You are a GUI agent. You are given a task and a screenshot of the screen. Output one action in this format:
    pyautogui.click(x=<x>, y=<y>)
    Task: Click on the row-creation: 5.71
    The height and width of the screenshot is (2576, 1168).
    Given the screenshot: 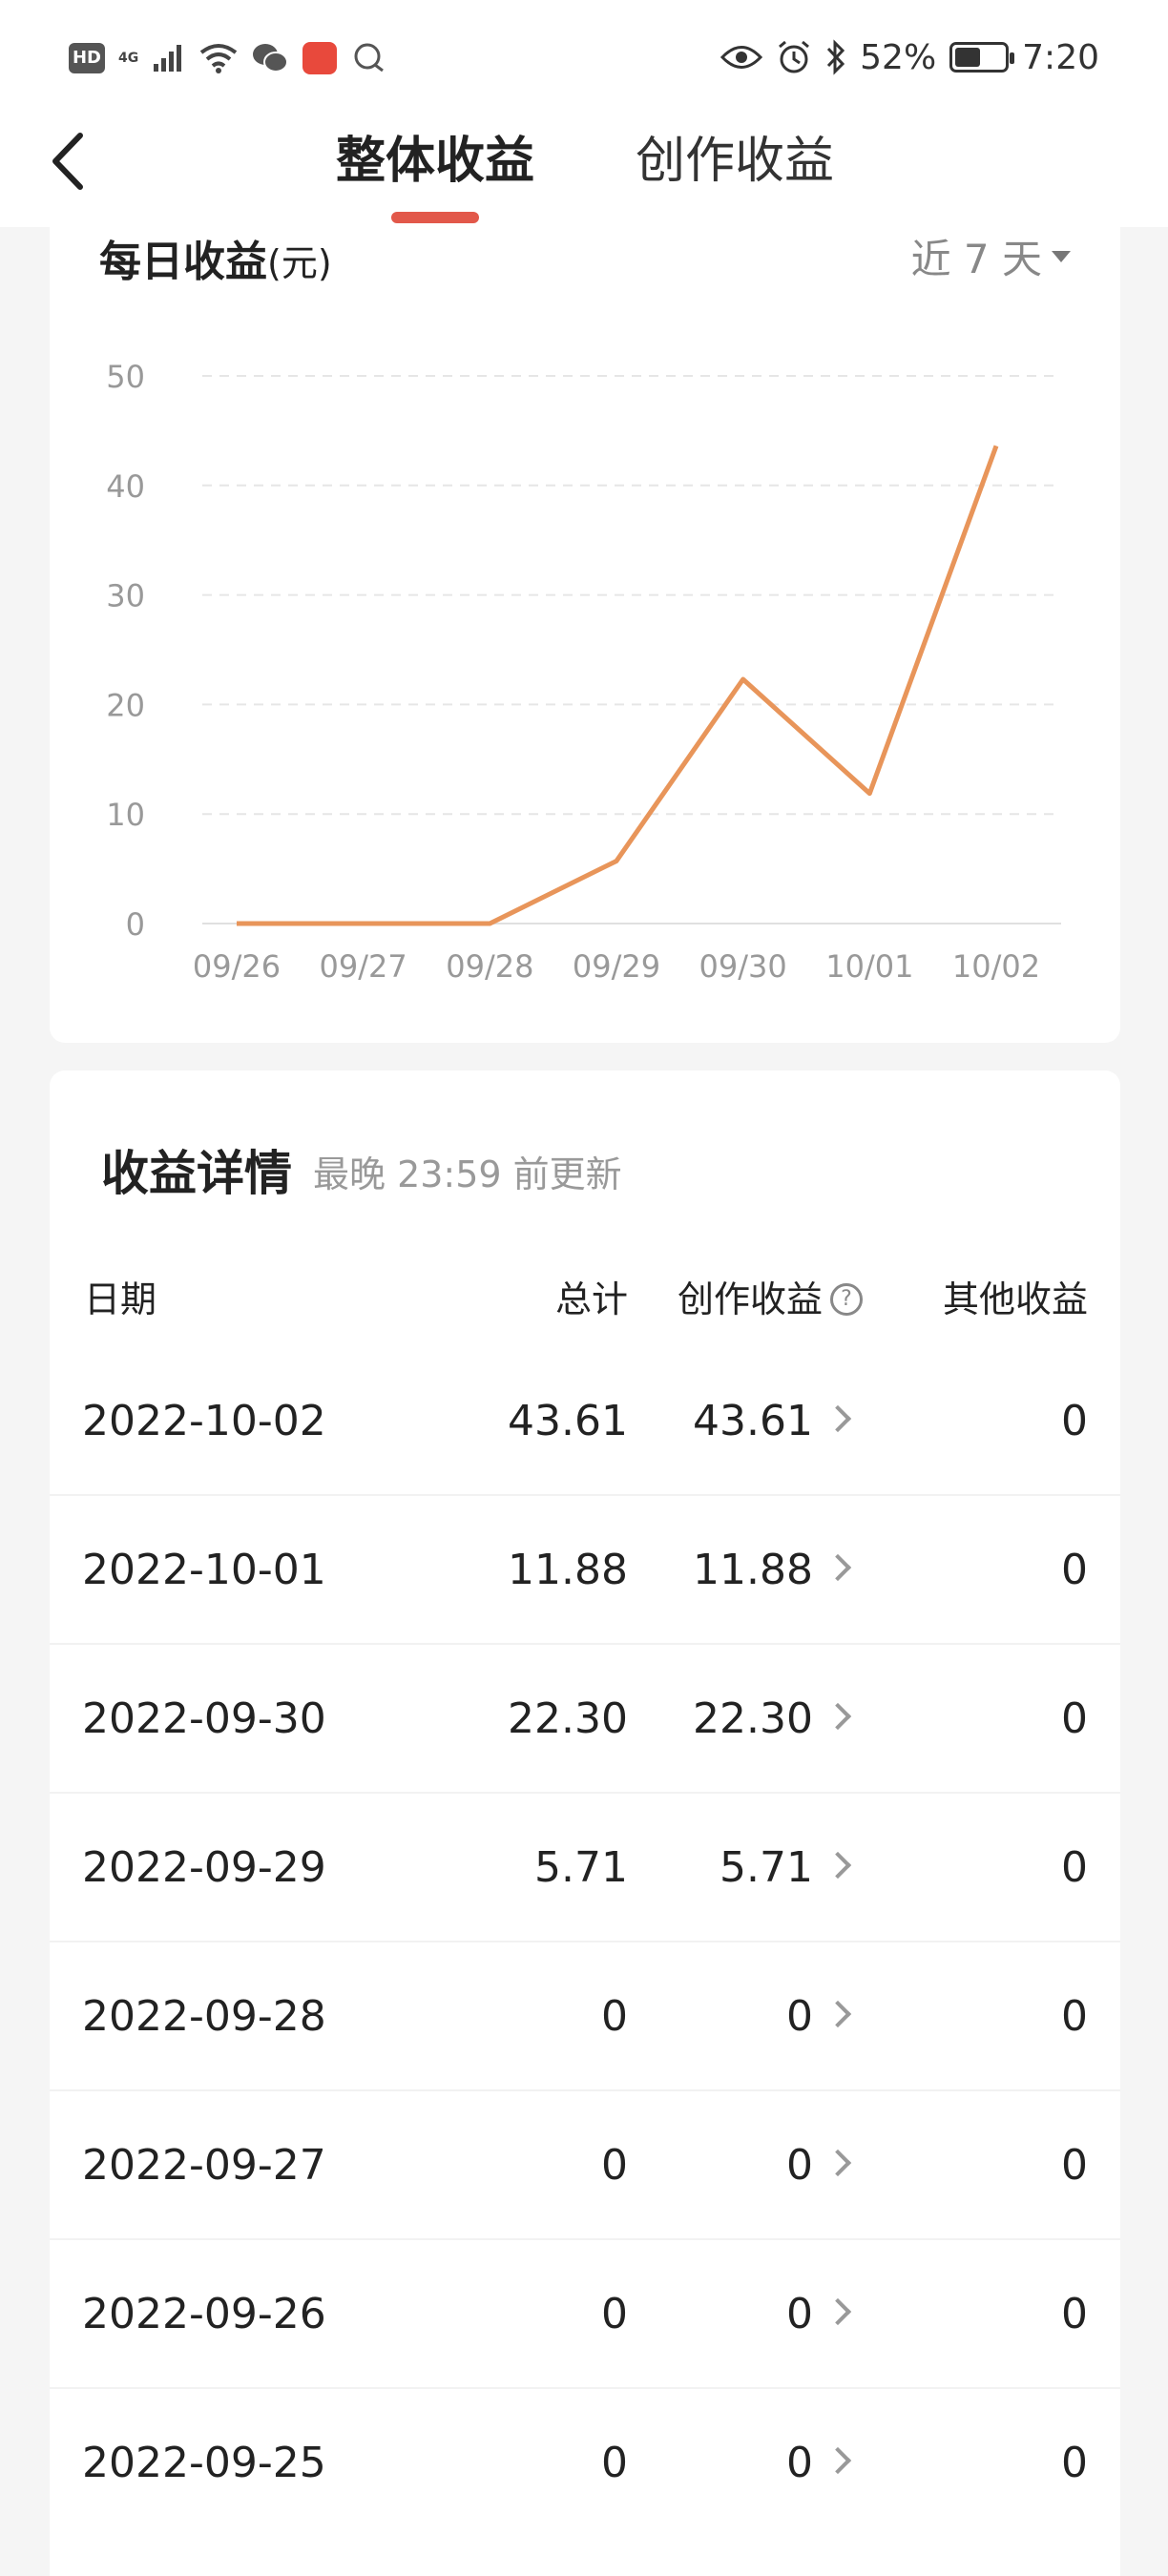 What is the action you would take?
    pyautogui.click(x=766, y=1867)
    